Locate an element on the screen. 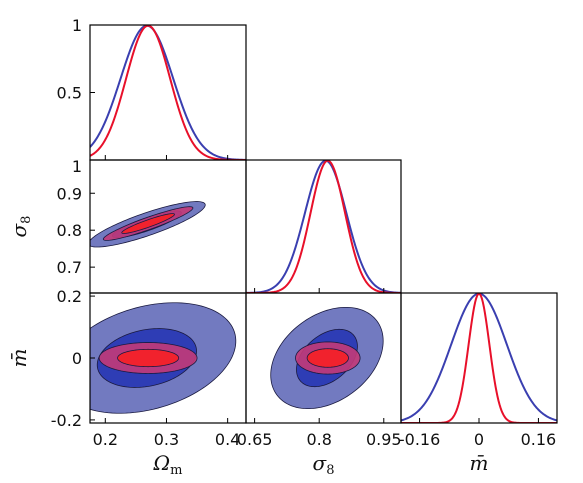 The height and width of the screenshot is (483, 583). ytick-label-s8-0.7: 0.7 is located at coordinates (69, 267).